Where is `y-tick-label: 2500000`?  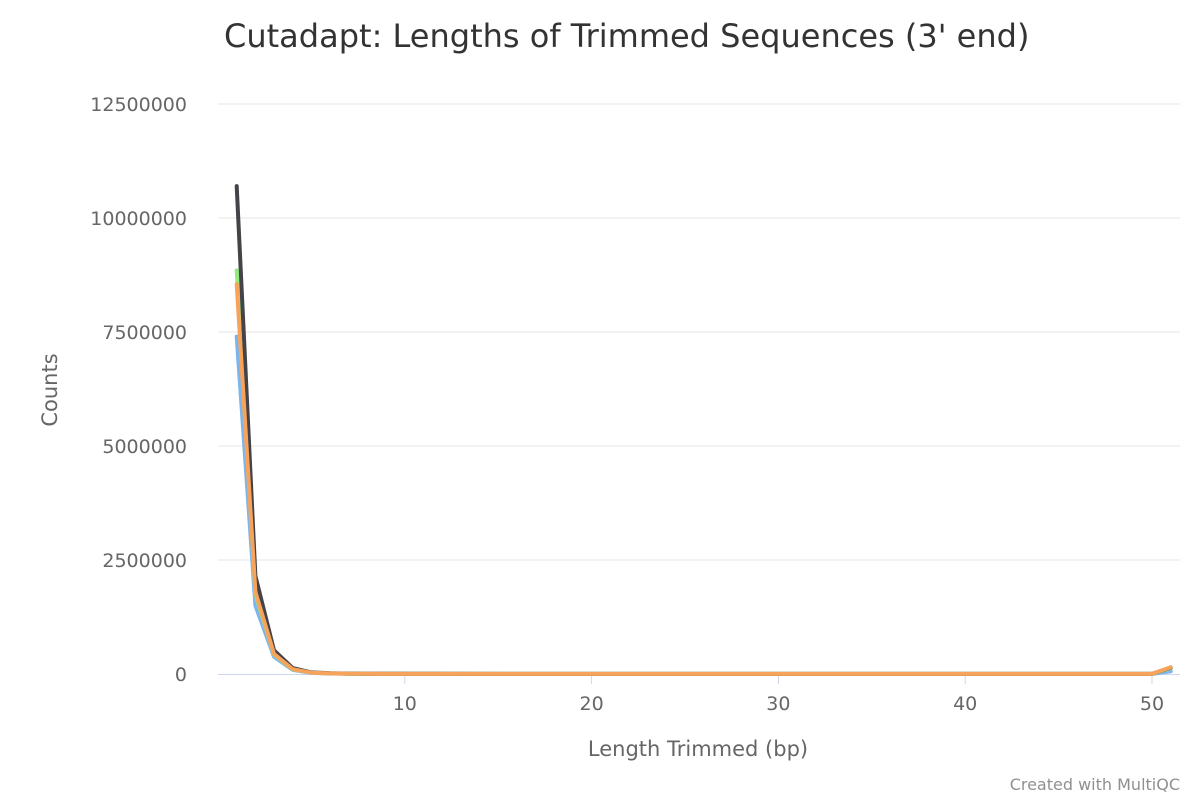
y-tick-label: 2500000 is located at coordinates (144, 561).